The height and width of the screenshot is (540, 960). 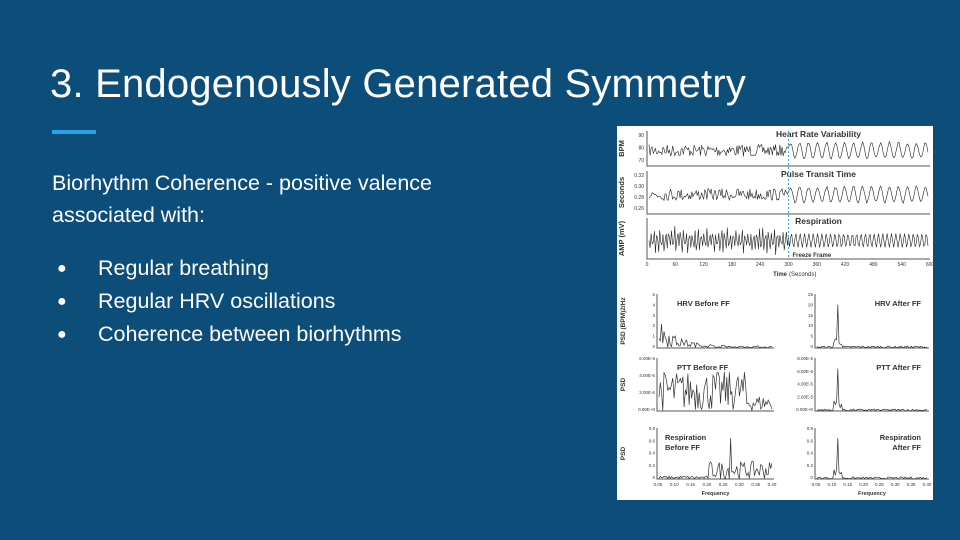 I want to click on psd-ytick-label: 6.00E-5, so click(x=805, y=371).